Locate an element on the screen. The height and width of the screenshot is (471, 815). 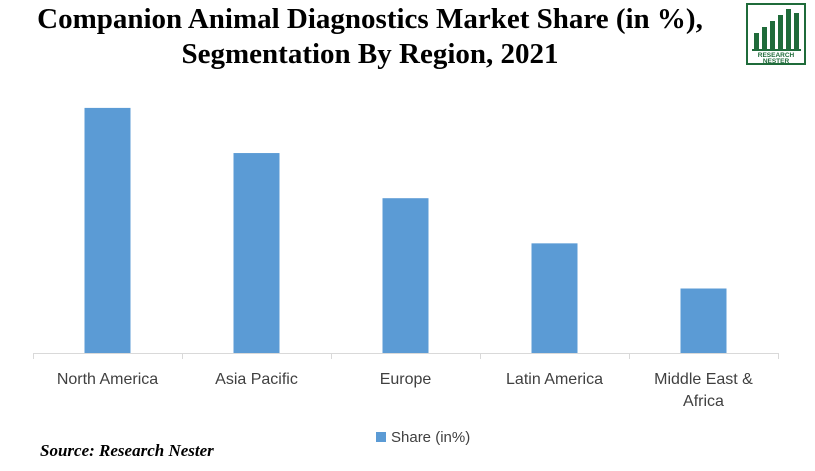
x-tick-label: Asia Pacific is located at coordinates (256, 379).